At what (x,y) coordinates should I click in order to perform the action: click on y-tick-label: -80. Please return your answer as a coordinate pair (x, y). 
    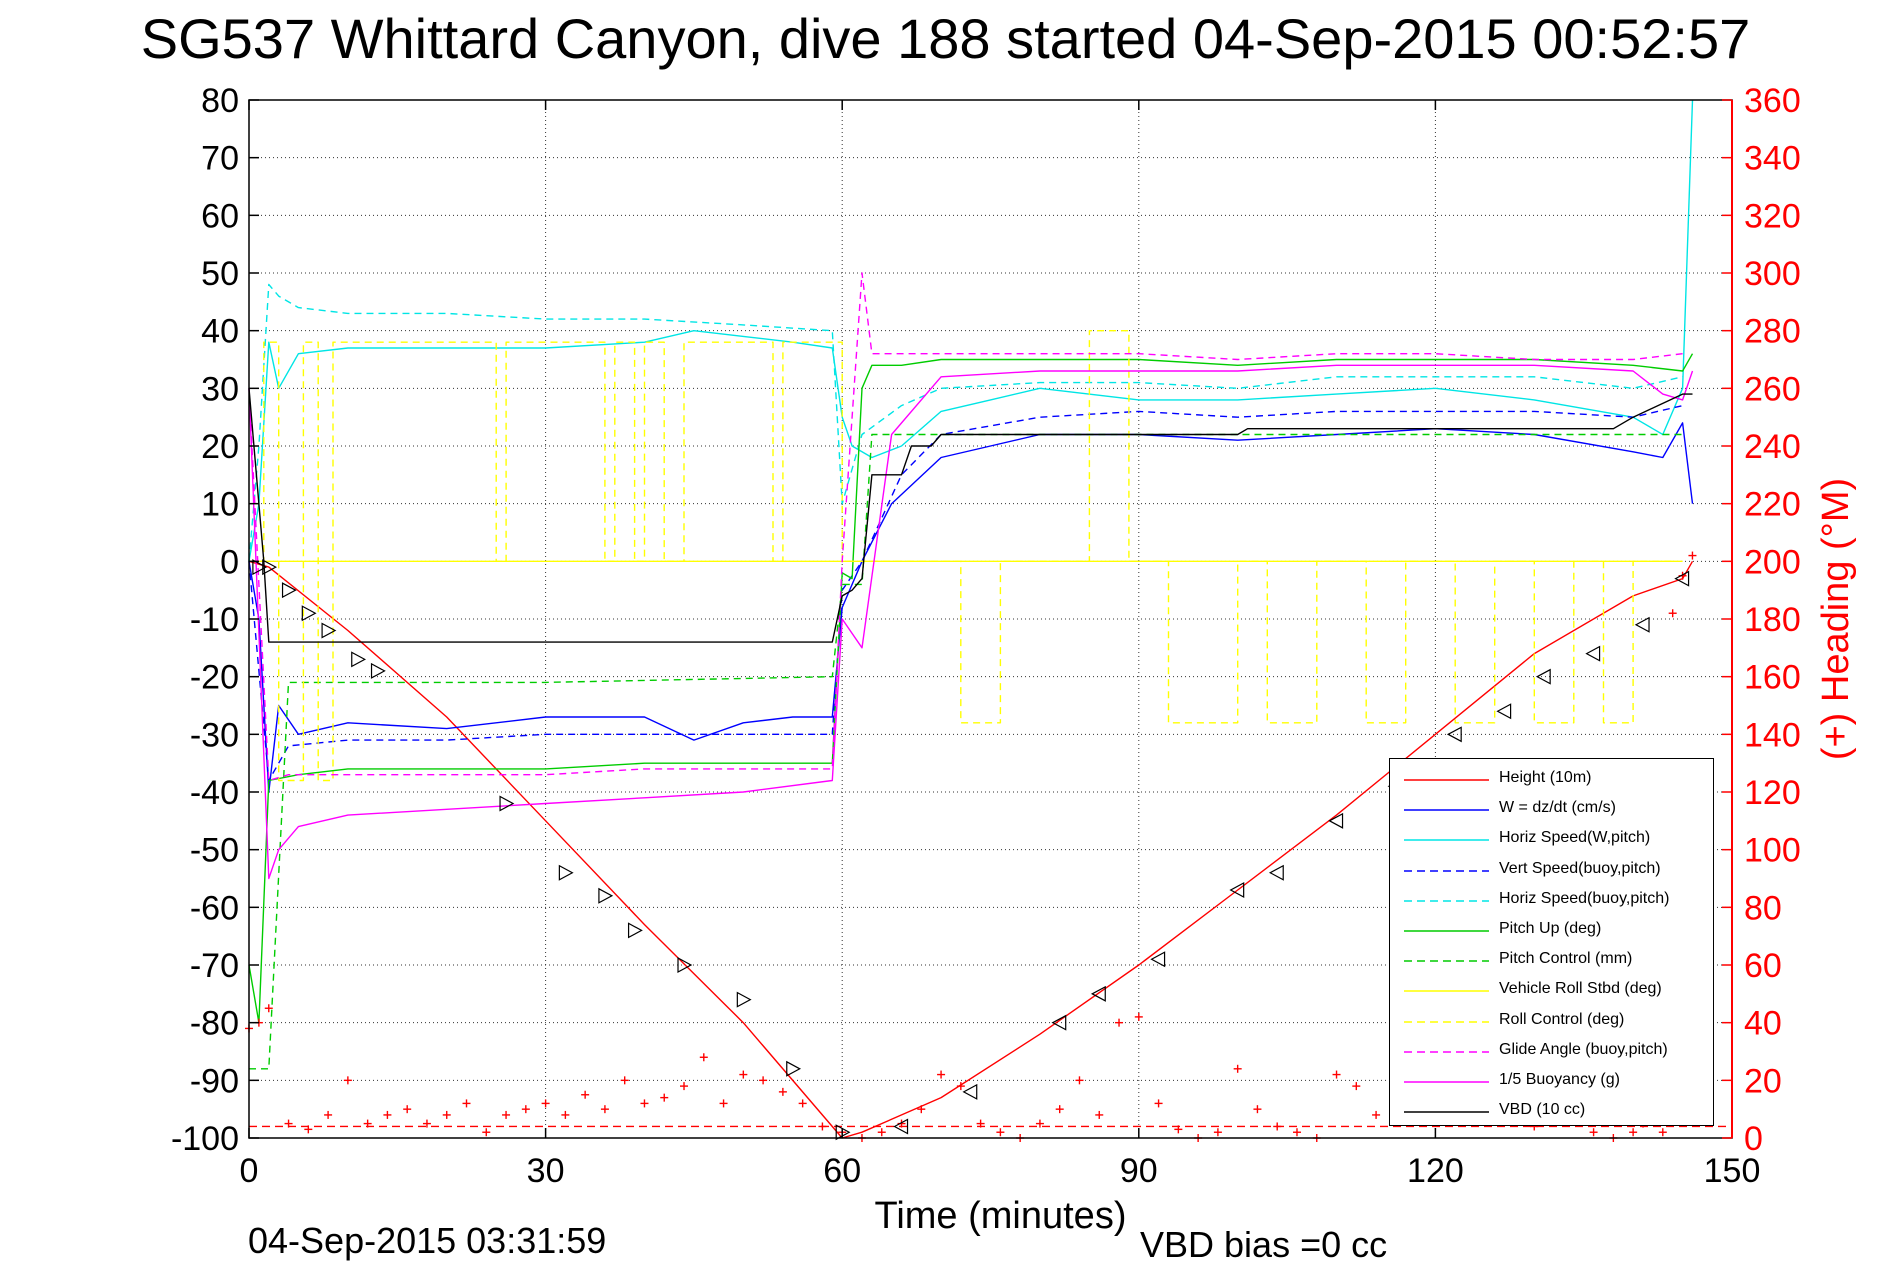
    Looking at the image, I should click on (214, 1024).